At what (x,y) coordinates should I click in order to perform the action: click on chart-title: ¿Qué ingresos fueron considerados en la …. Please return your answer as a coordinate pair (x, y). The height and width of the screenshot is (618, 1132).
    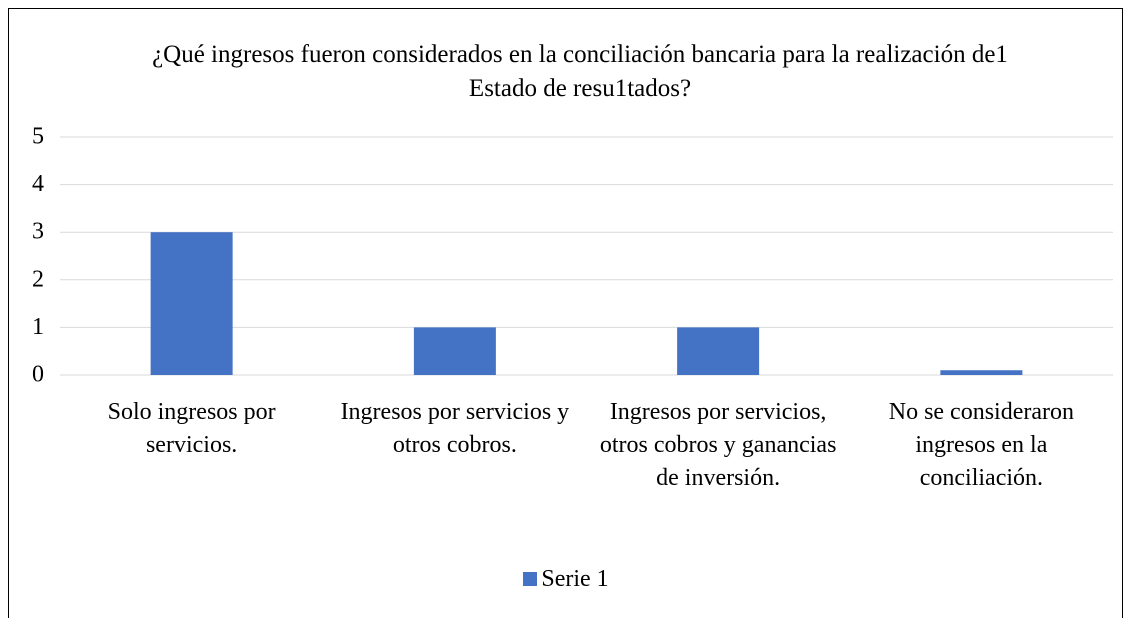
    Looking at the image, I should click on (580, 71).